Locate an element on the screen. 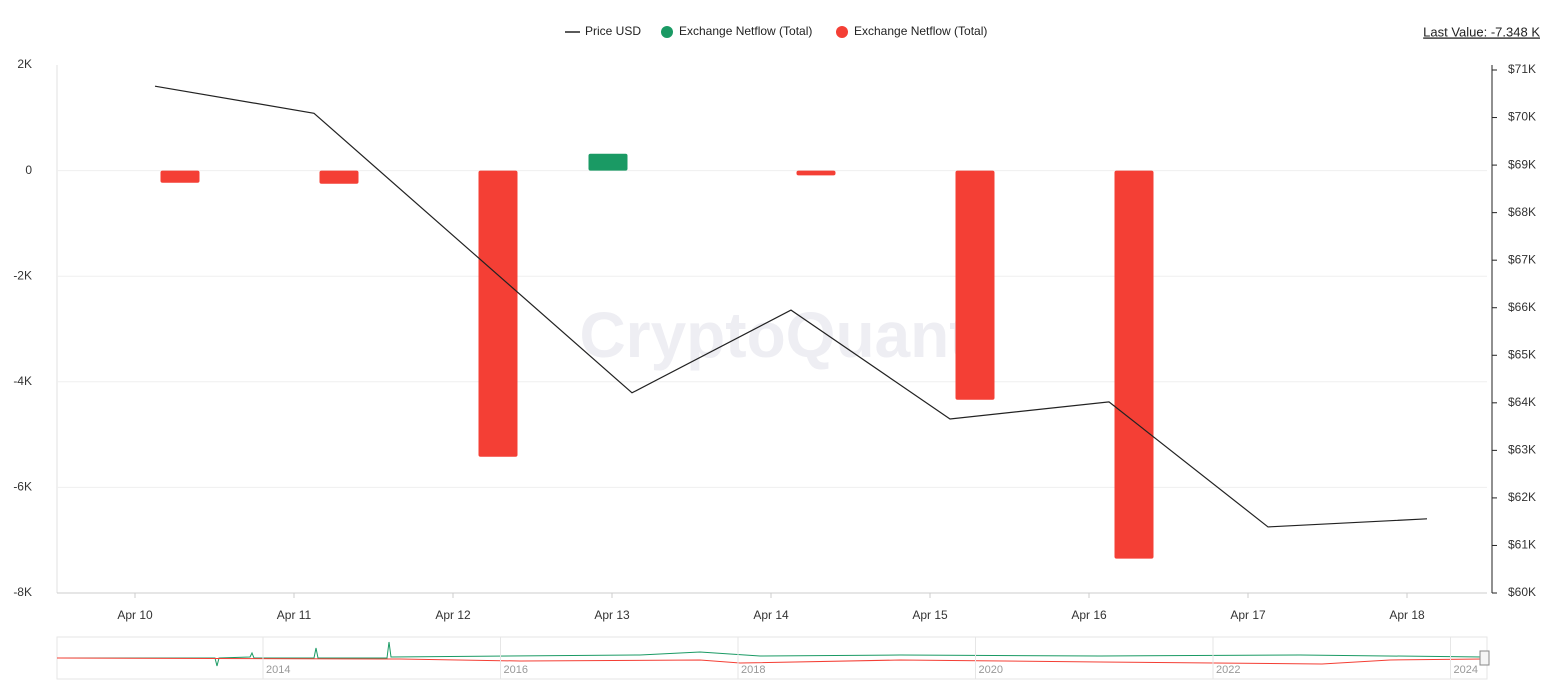 This screenshot has height=691, width=1553. y2-tick-label: $64K is located at coordinates (1522, 402).